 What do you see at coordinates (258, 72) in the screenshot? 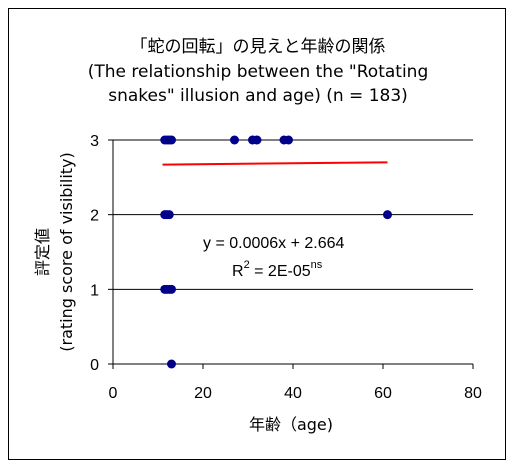
I see `chart-title-line-2: (The relationship between the "Rotating` at bounding box center [258, 72].